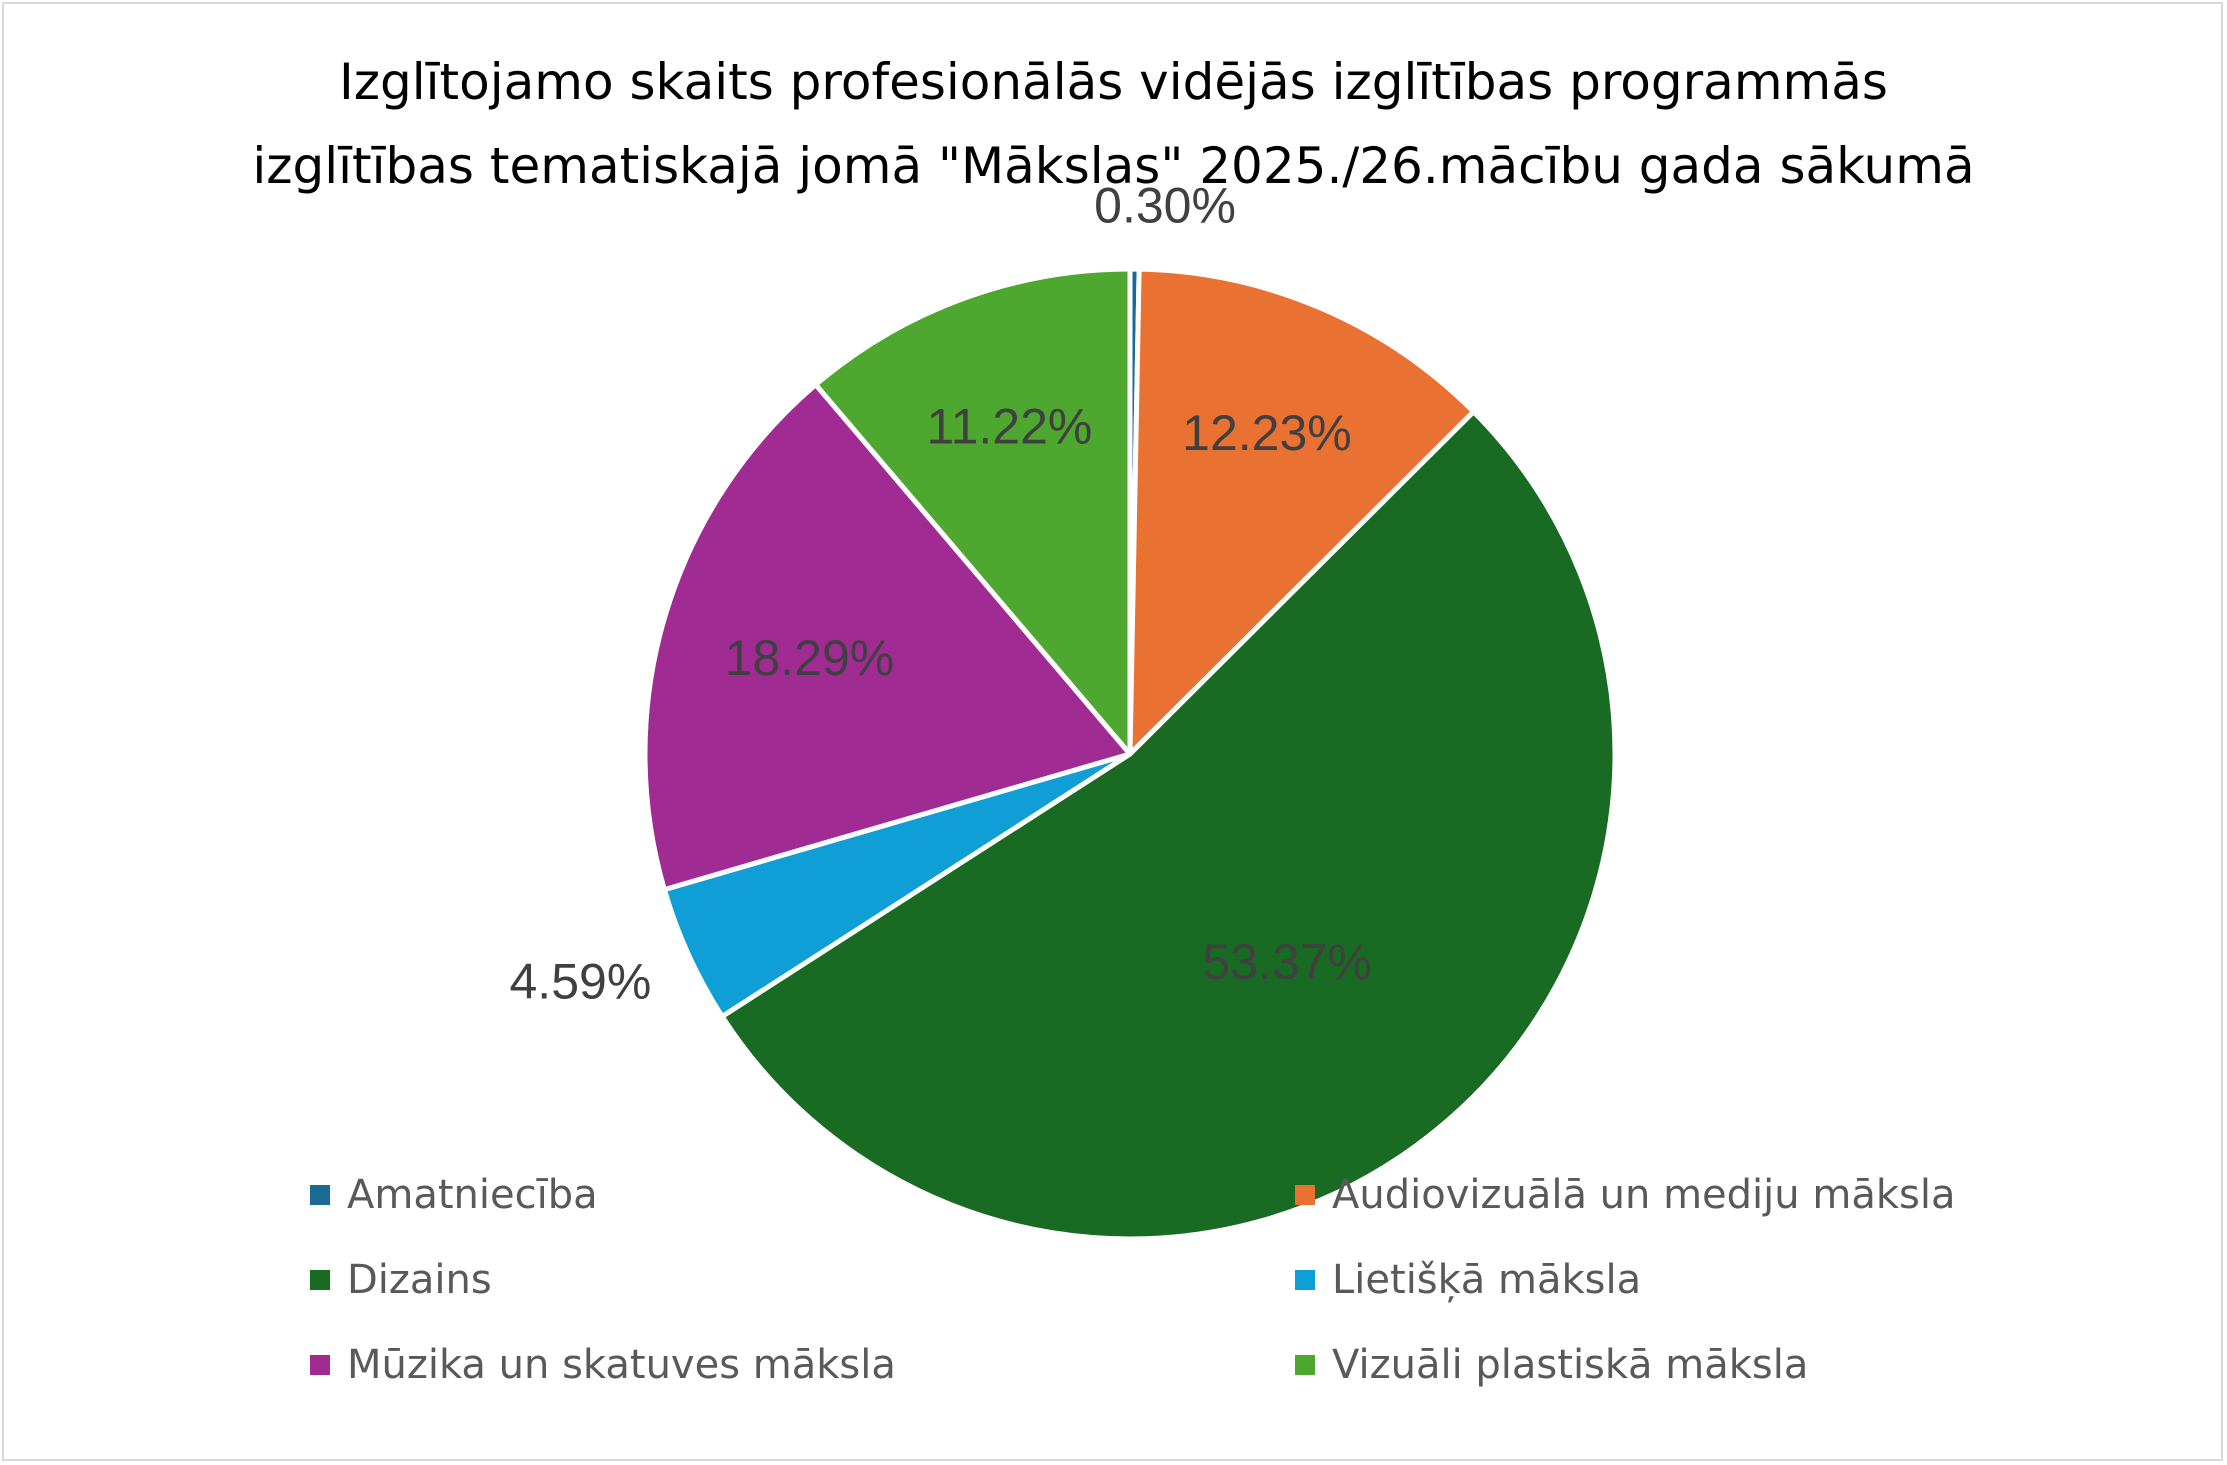 This screenshot has height=1465, width=2227. I want to click on legend-label: Dizains, so click(419, 1280).